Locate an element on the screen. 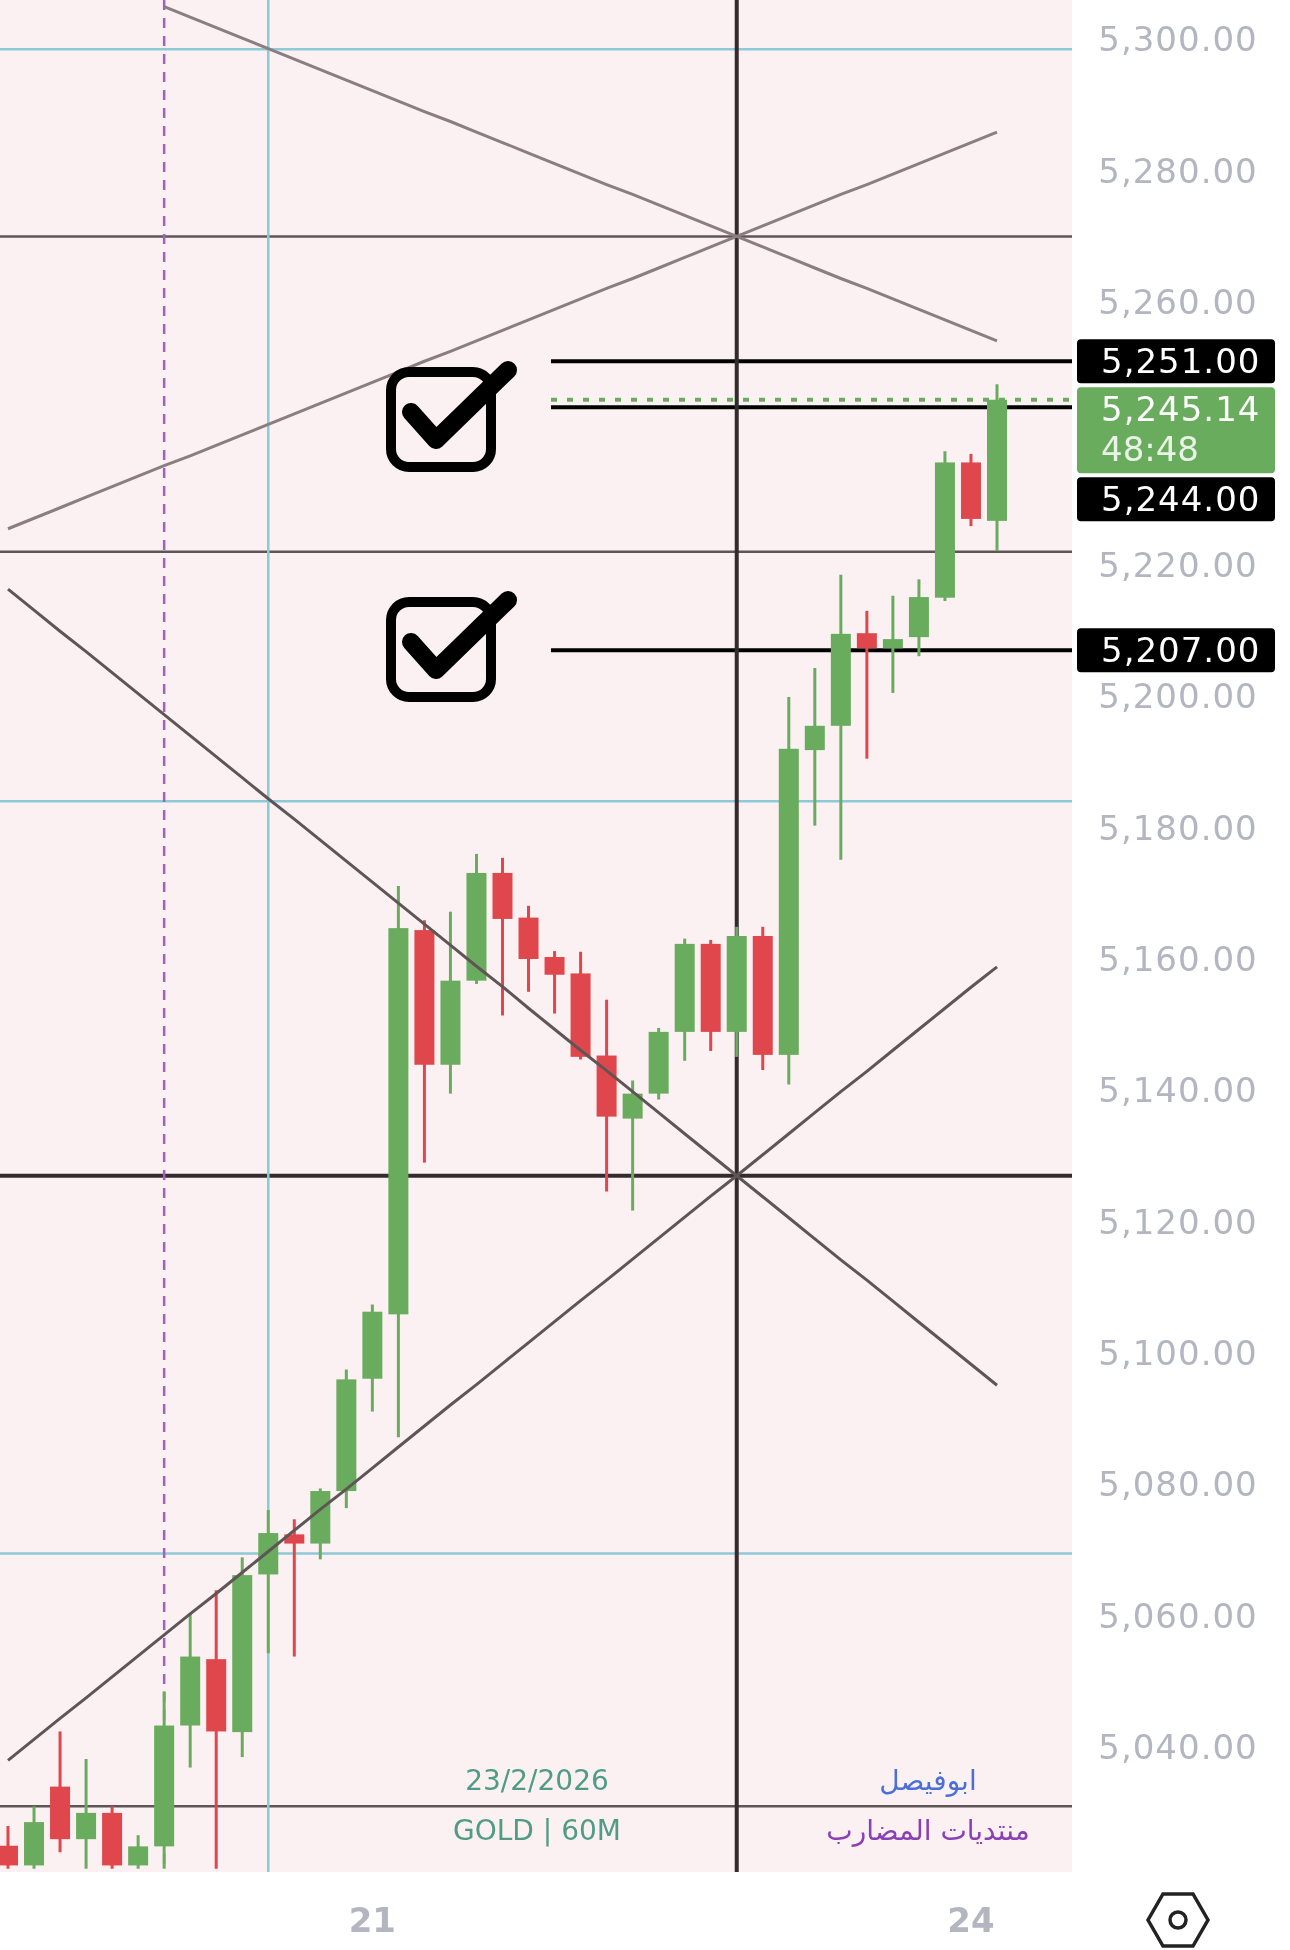 The height and width of the screenshot is (1950, 1290). y-tick-label: 5,200.00 is located at coordinates (1178, 696).